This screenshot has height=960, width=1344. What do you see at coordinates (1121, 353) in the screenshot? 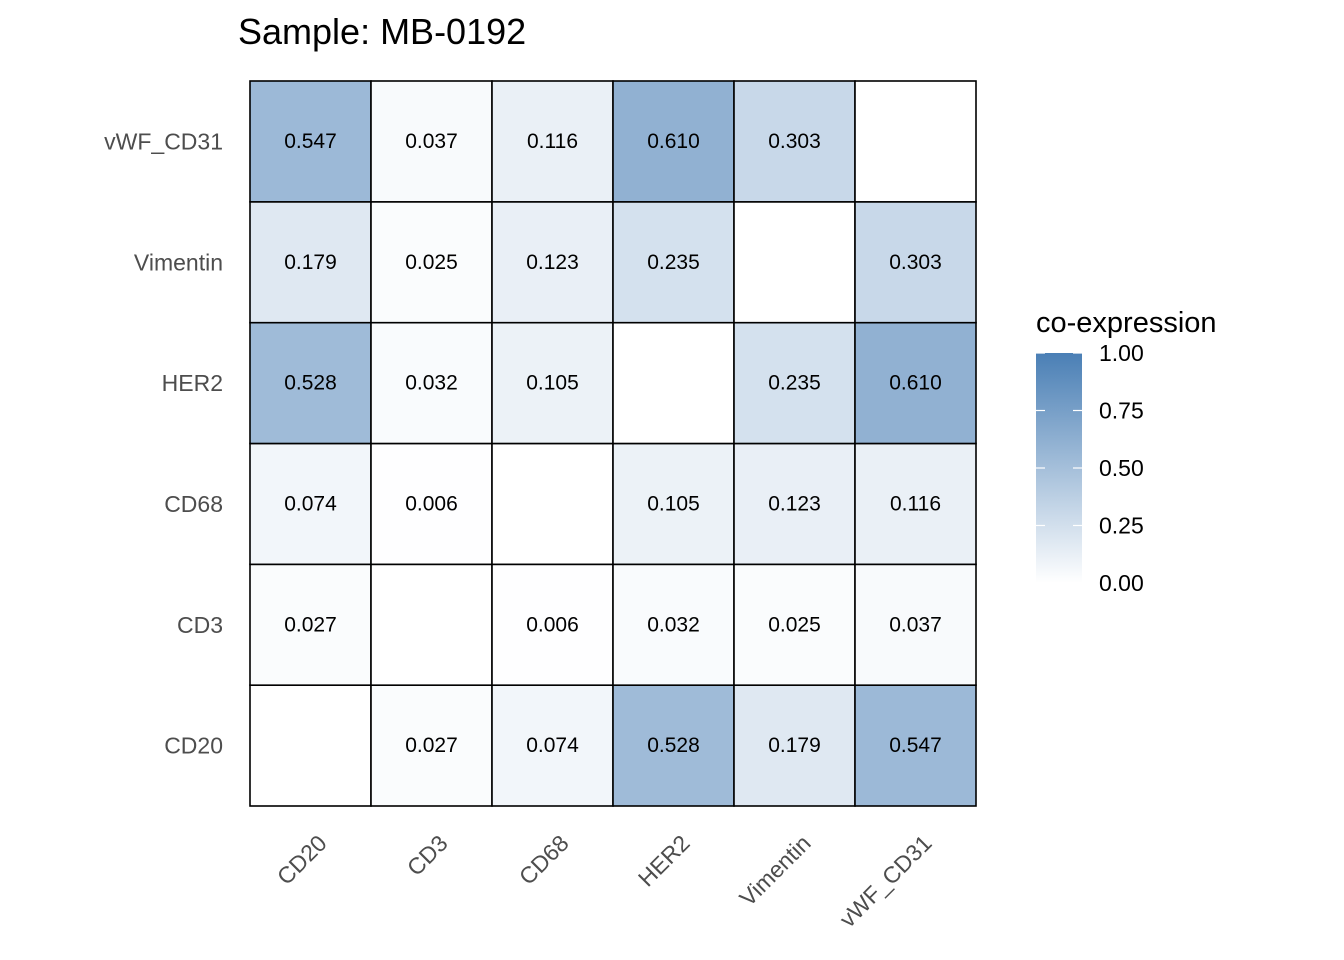
I see `legend-tick-label: 1.00` at bounding box center [1121, 353].